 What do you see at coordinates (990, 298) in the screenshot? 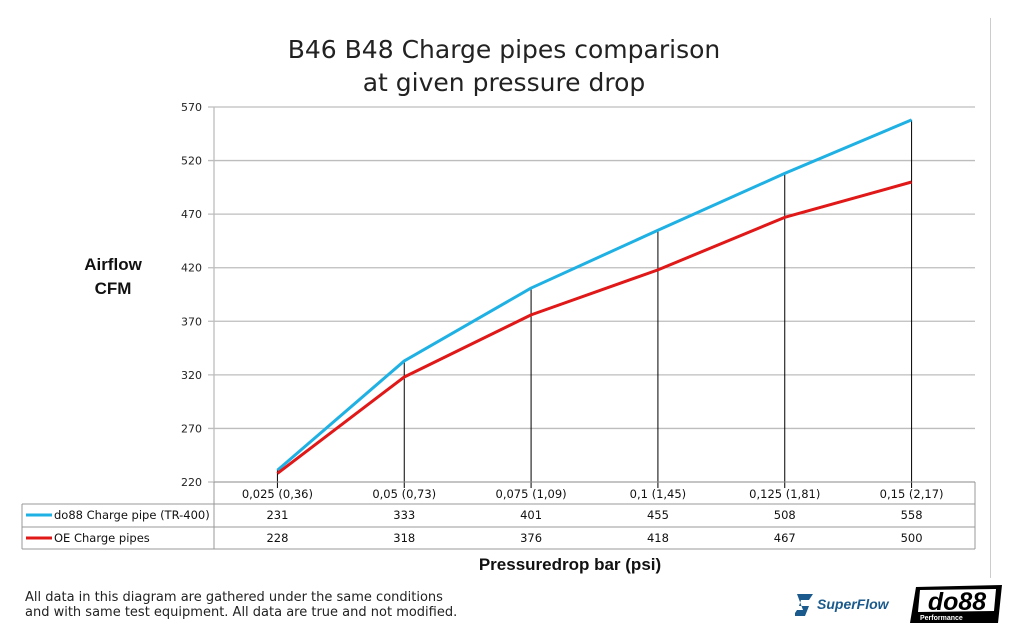
I see `divider` at bounding box center [990, 298].